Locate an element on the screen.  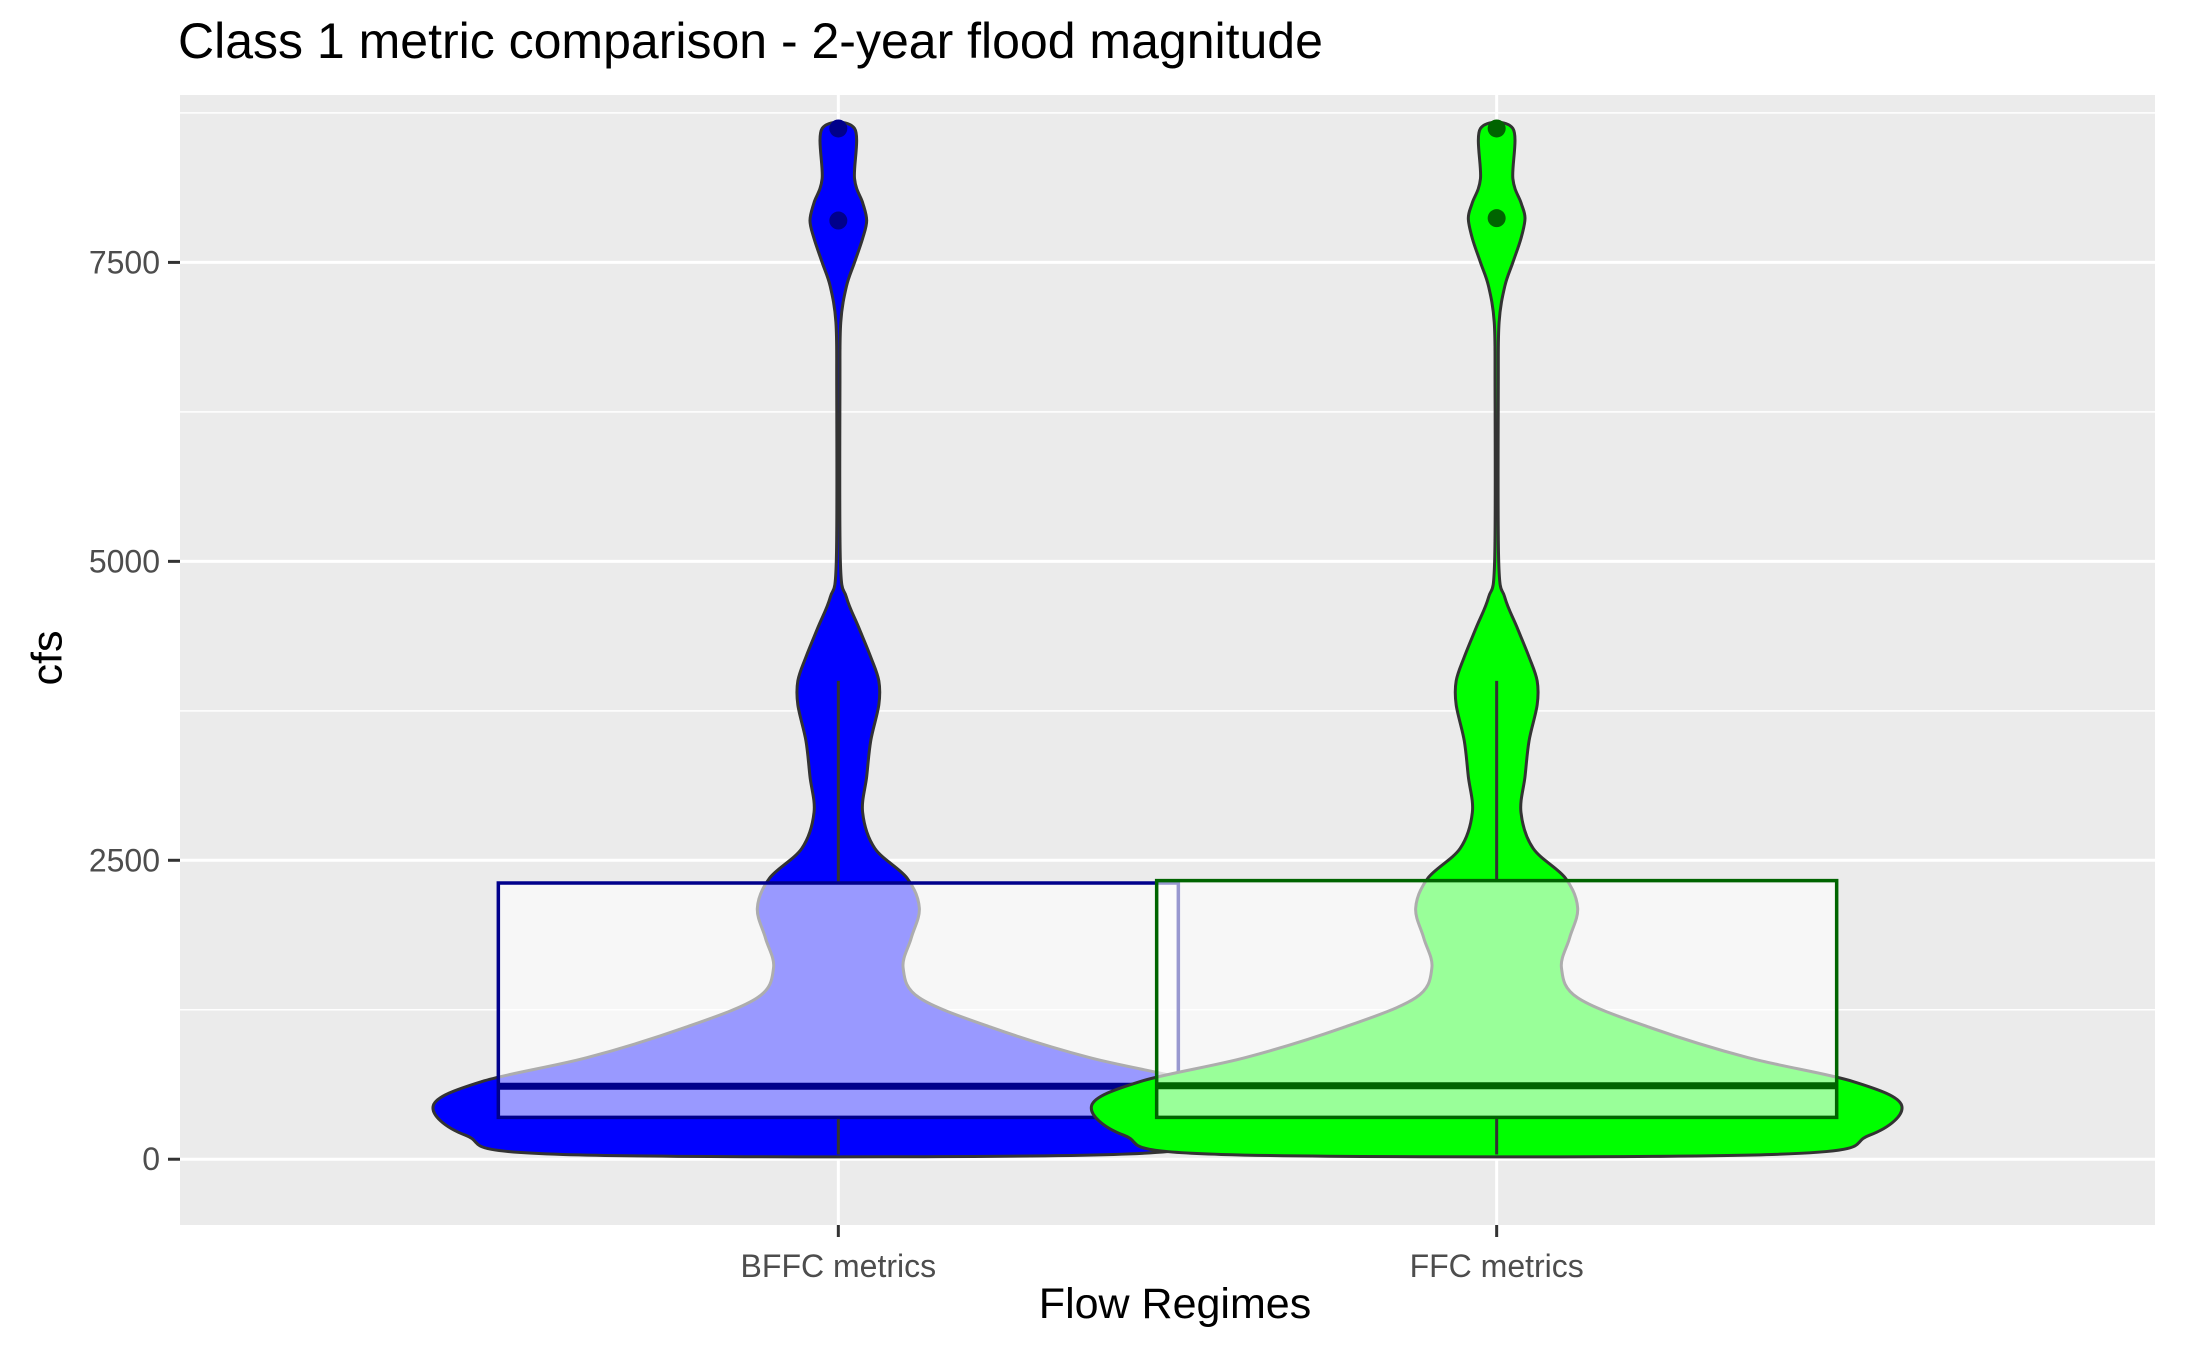
x-tick-label: BFFC metrics is located at coordinates (839, 1266).